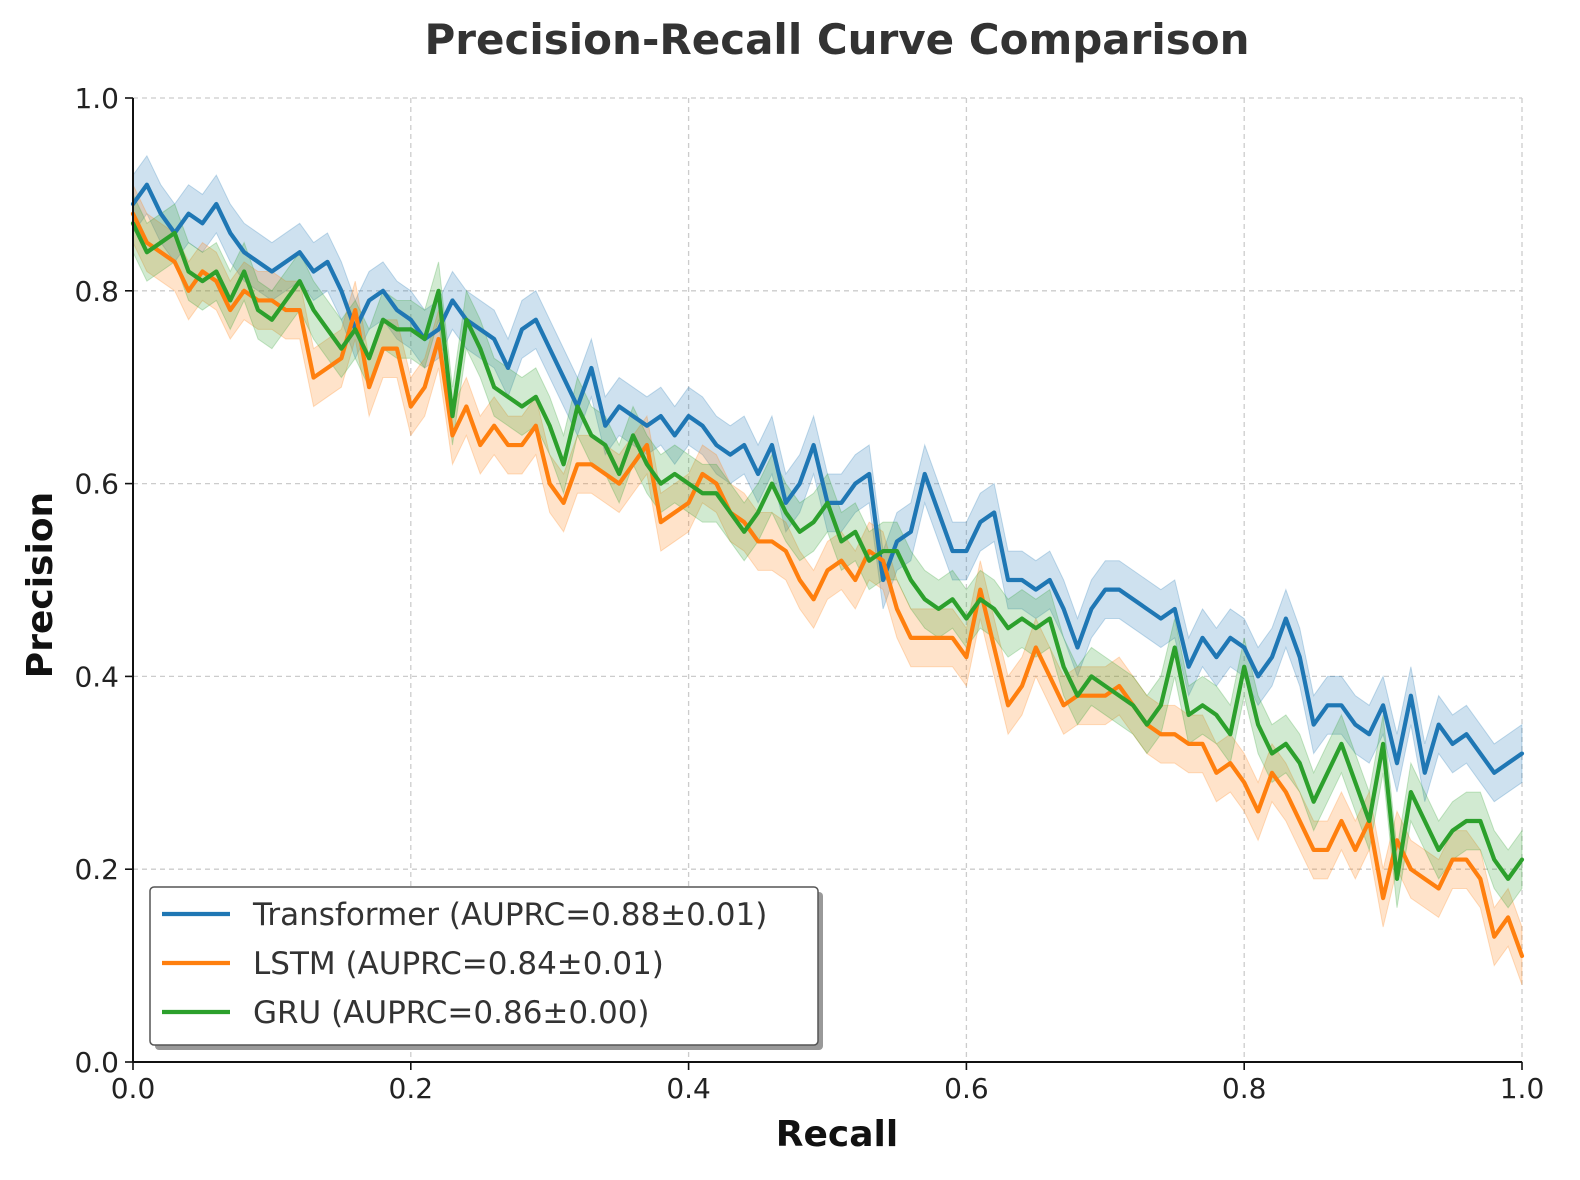  I want to click on legend-box, so click(484, 966).